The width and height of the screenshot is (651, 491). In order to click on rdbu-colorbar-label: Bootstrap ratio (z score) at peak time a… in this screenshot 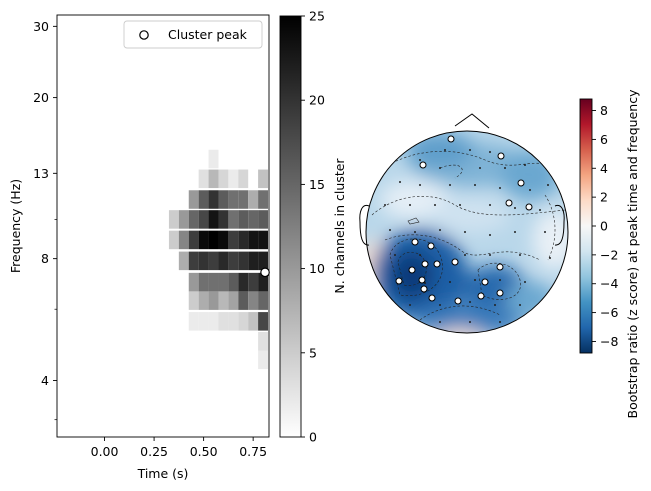, I will do `click(632, 254)`.